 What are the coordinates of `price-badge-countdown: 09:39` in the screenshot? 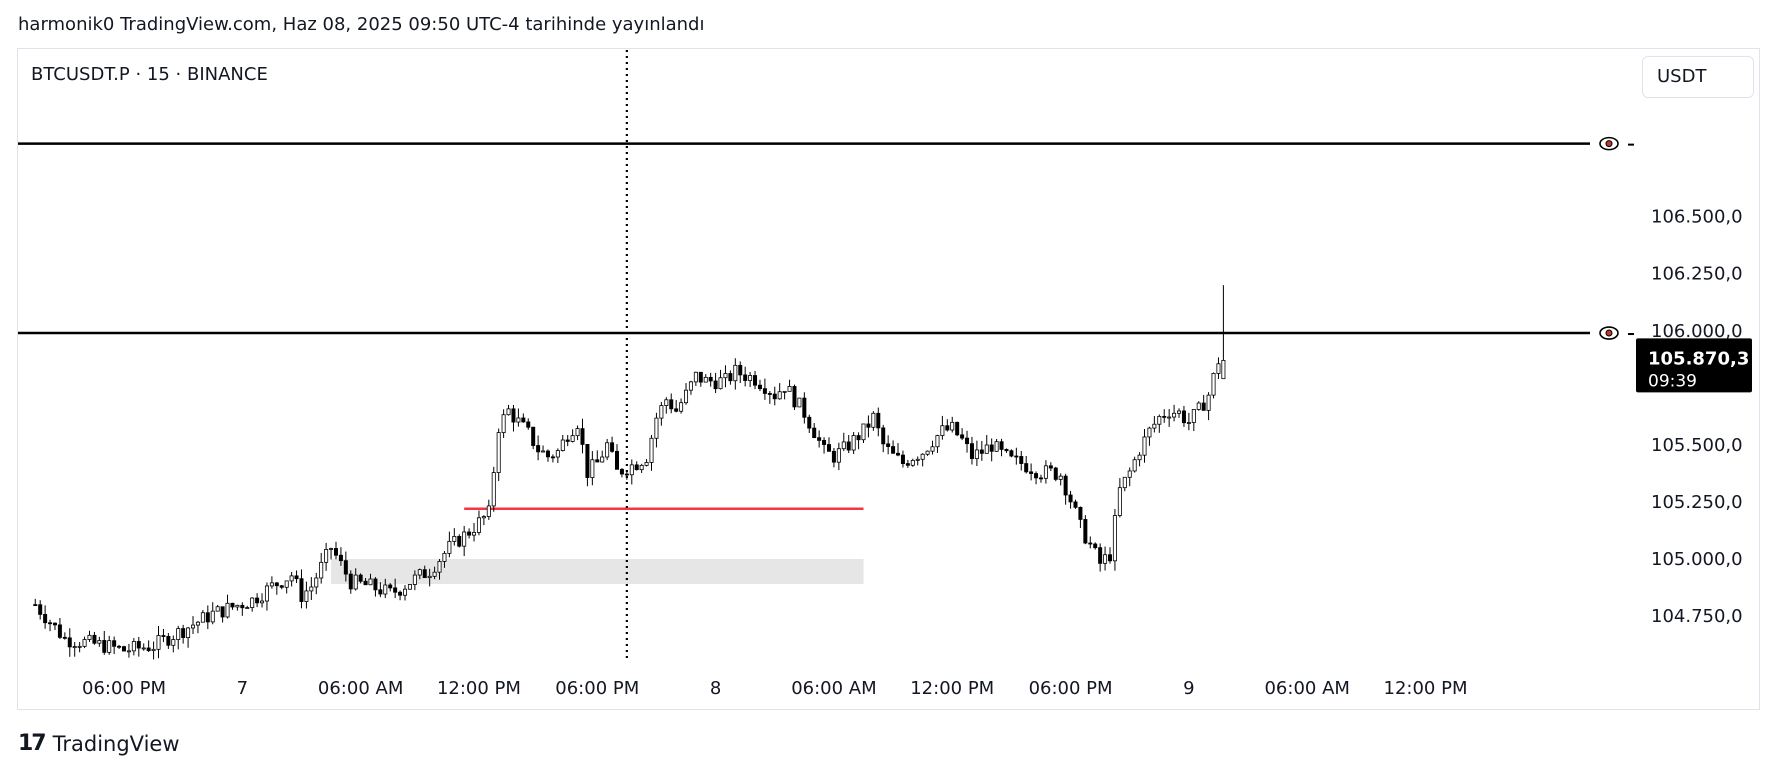 It's located at (1672, 381).